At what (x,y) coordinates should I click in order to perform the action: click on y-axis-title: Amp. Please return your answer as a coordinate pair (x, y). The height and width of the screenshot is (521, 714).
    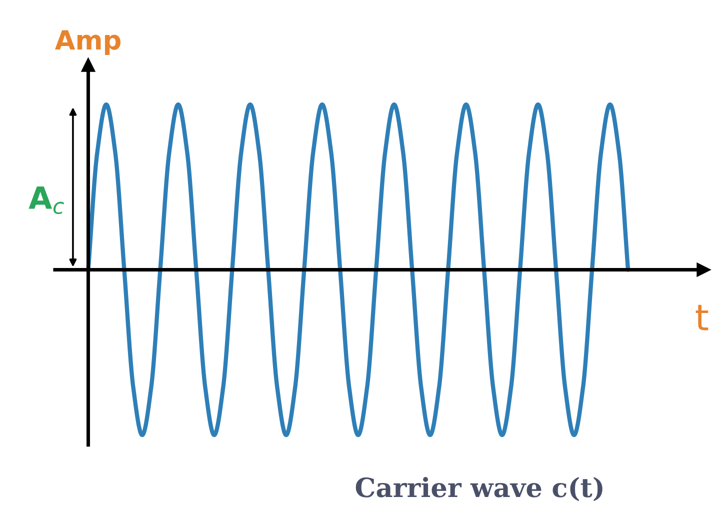
    Looking at the image, I should click on (87, 42).